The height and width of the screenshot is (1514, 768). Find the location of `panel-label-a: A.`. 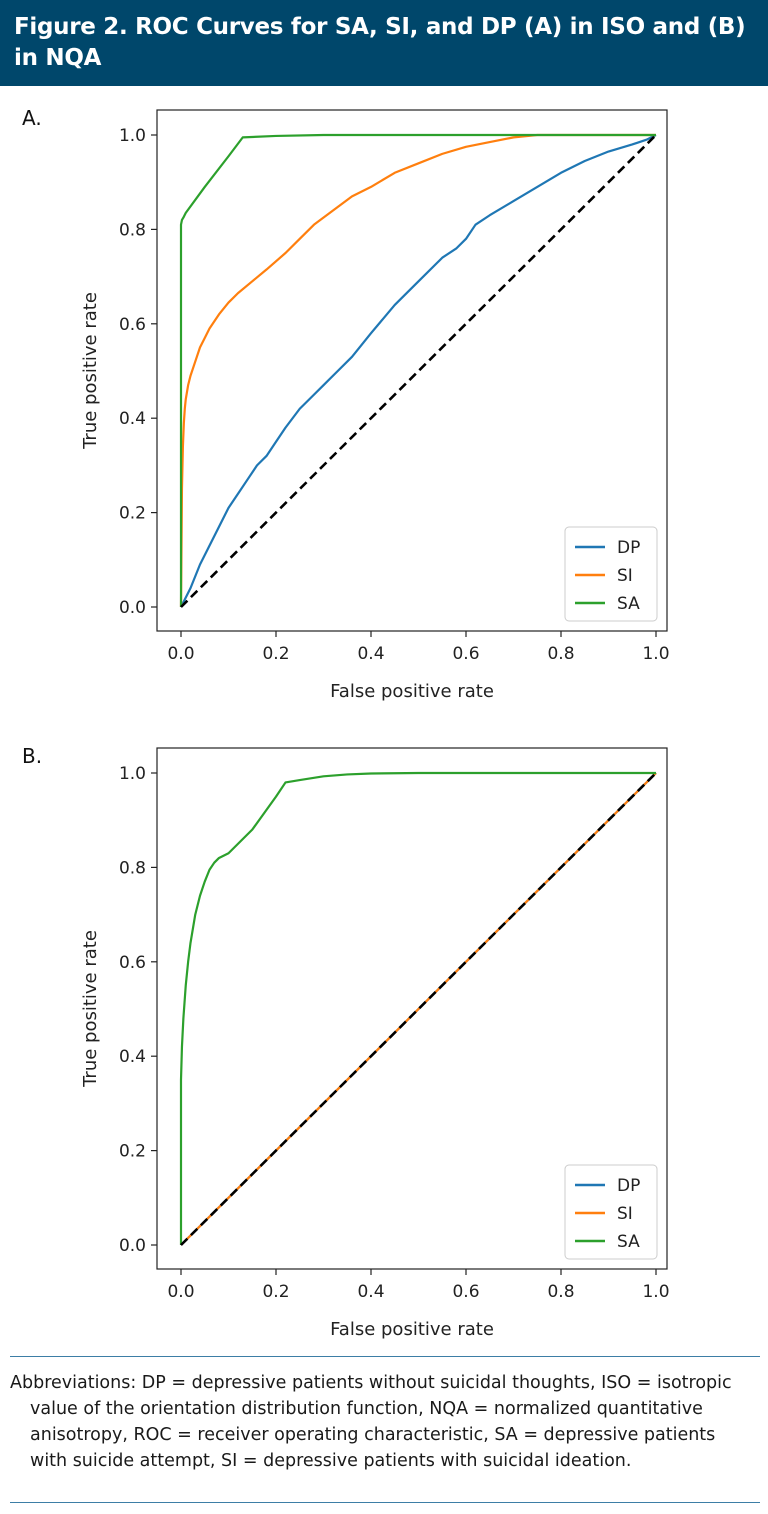

panel-label-a: A. is located at coordinates (32, 118).